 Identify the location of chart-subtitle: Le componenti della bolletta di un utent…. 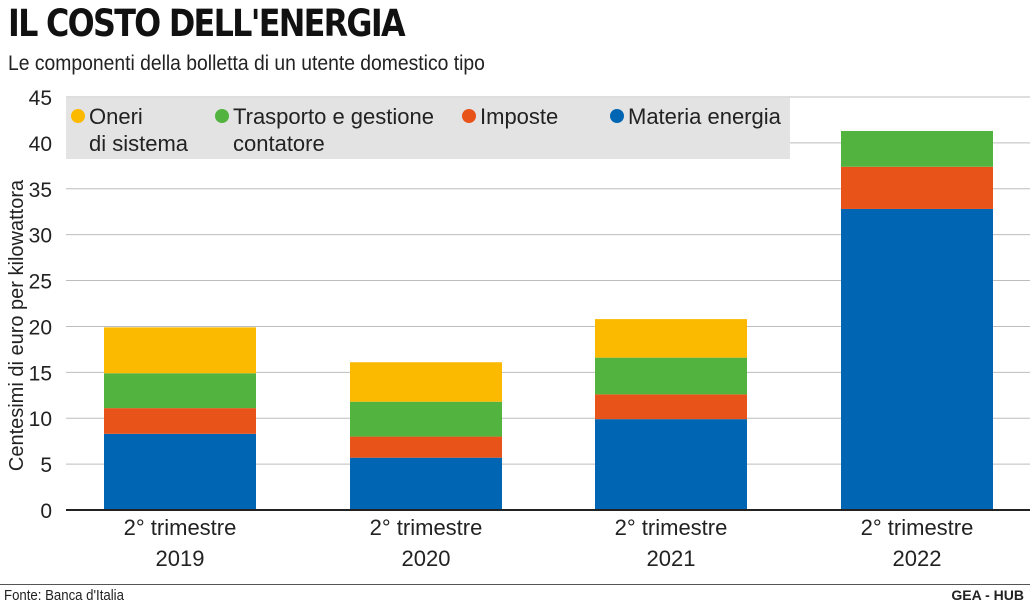
(246, 63).